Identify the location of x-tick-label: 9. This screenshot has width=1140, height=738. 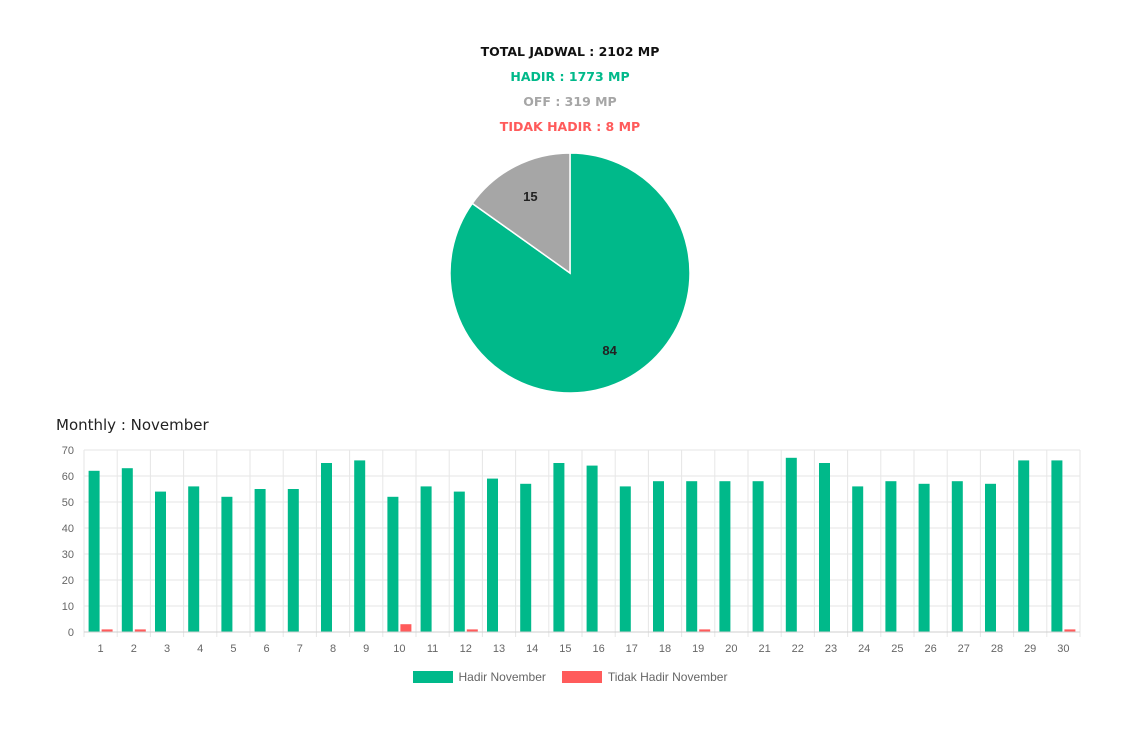
(366, 649).